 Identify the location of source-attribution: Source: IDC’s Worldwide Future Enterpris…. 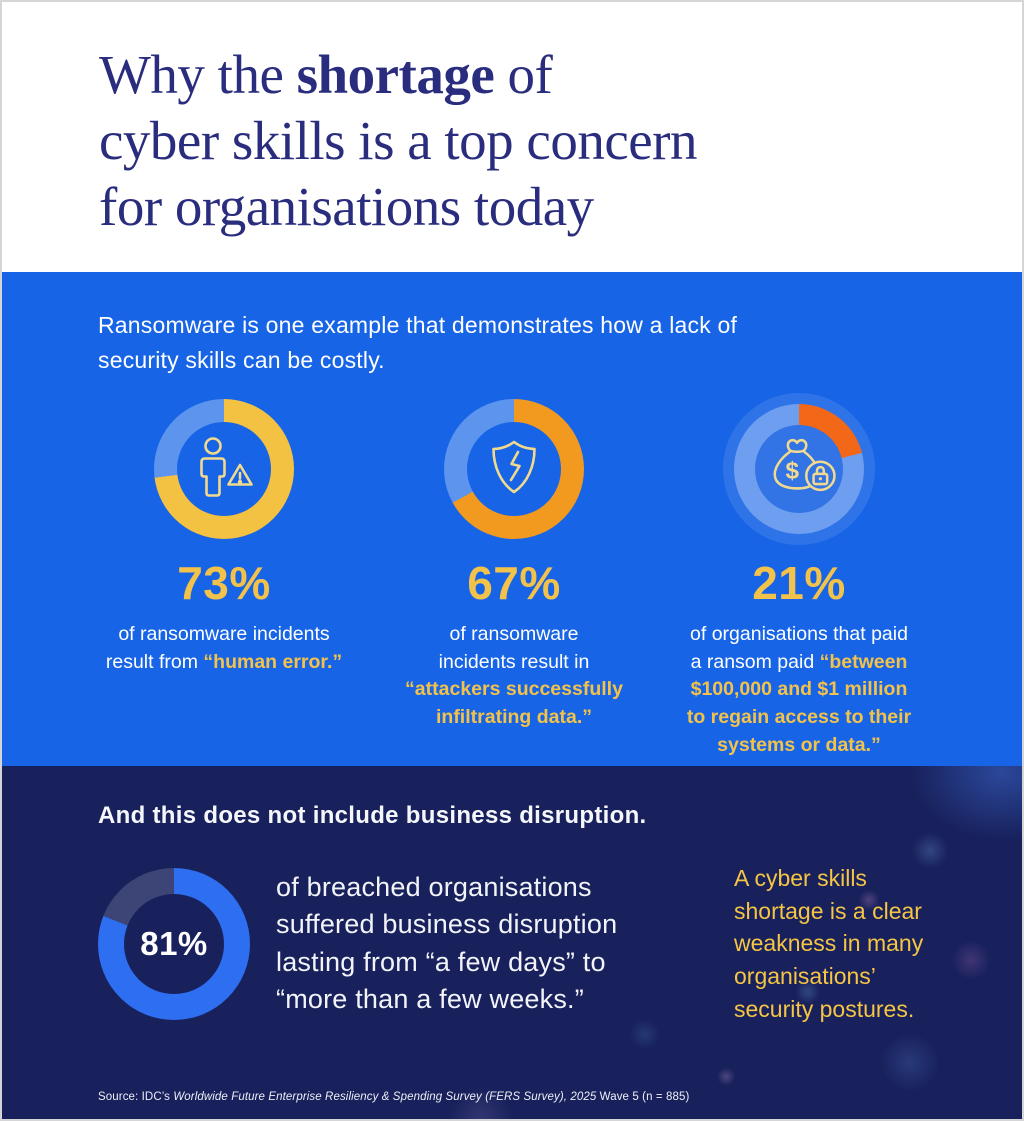
(393, 1097).